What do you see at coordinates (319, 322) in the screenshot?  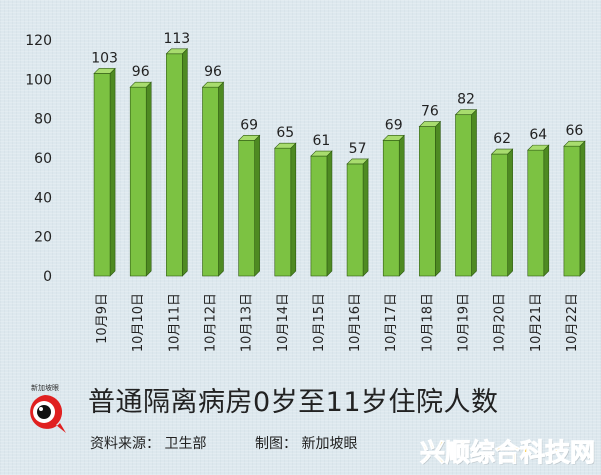 I see `x-tick-label: 10月15日` at bounding box center [319, 322].